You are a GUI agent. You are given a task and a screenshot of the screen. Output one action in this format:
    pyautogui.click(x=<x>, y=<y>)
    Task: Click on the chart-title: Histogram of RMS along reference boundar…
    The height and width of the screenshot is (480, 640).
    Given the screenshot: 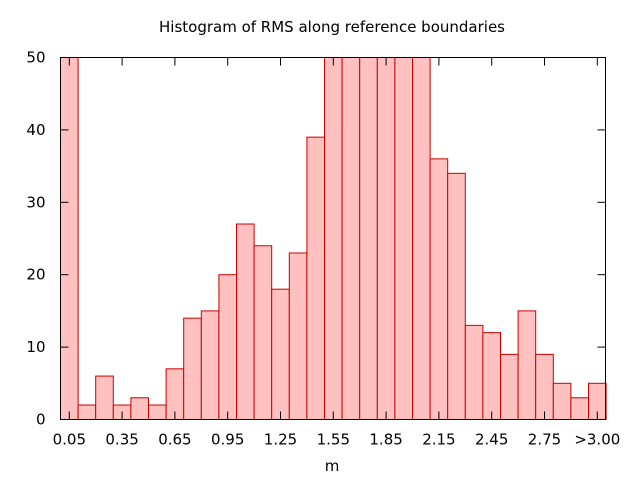 What is the action you would take?
    pyautogui.click(x=332, y=27)
    